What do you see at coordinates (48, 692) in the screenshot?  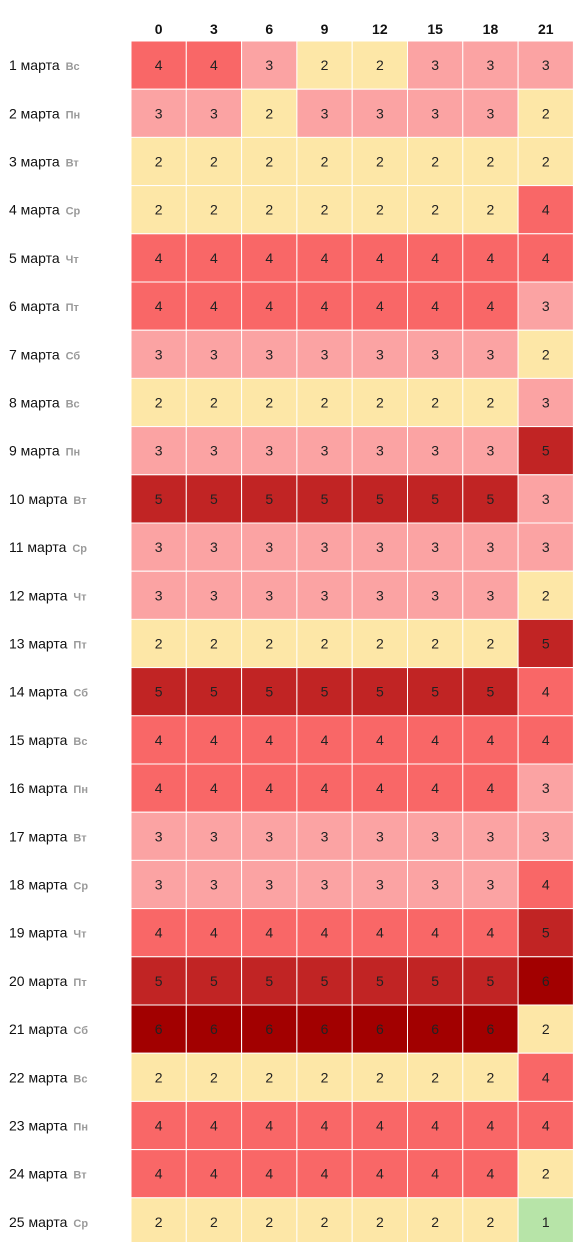 I see `row-date-label: 14 марта Сб` at bounding box center [48, 692].